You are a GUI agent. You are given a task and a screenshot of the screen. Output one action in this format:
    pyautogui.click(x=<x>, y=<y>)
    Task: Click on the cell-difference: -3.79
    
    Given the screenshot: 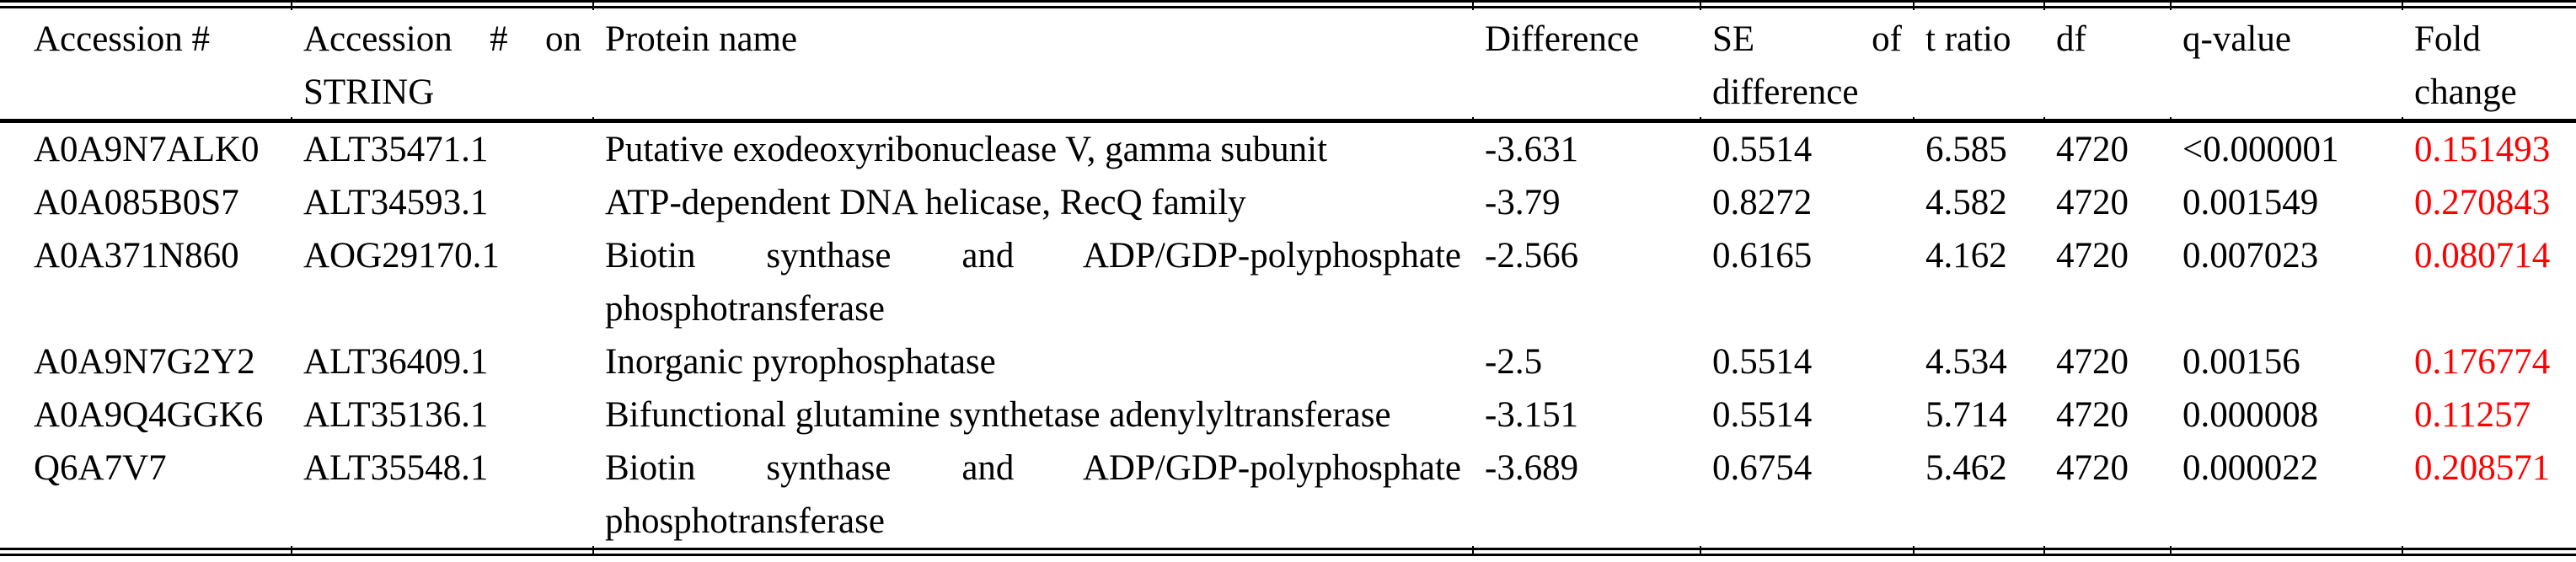 What is the action you would take?
    pyautogui.click(x=1523, y=202)
    